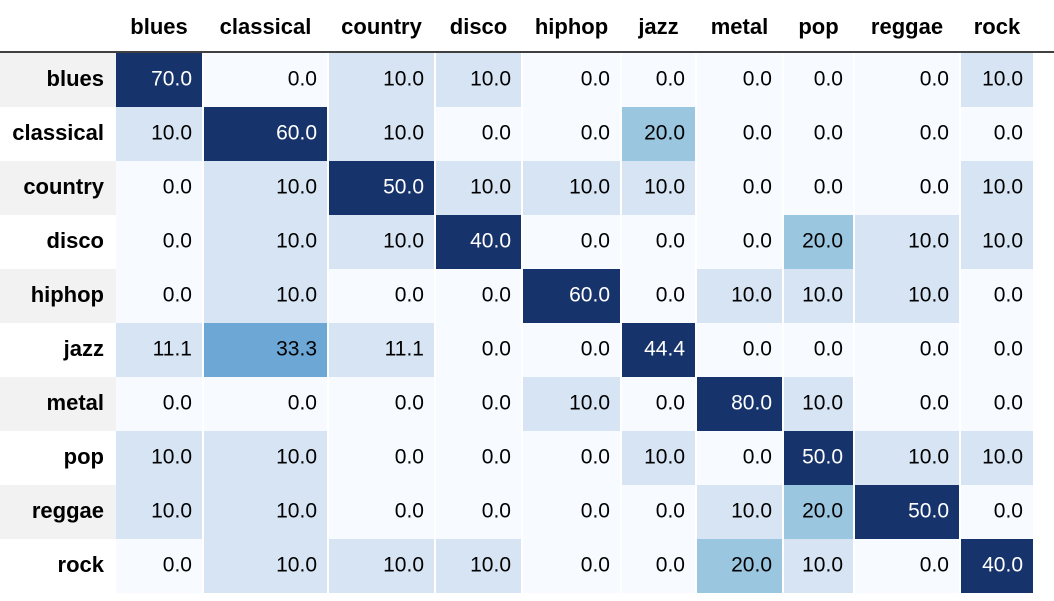  I want to click on row-header-label: disco, so click(75, 240).